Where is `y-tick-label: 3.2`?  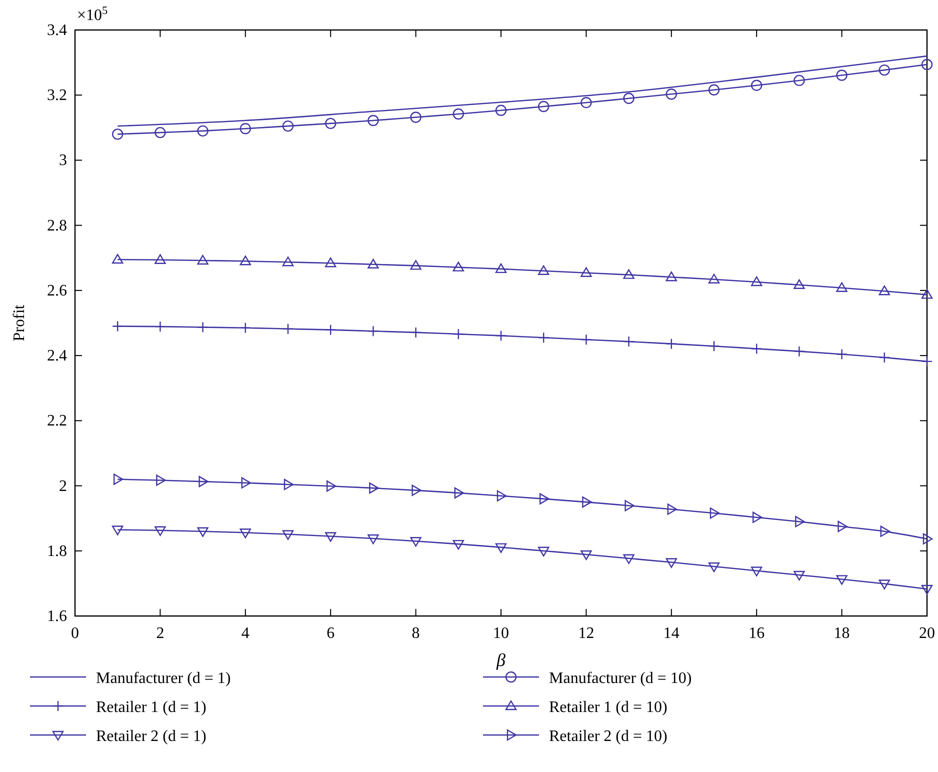 y-tick-label: 3.2 is located at coordinates (57, 95).